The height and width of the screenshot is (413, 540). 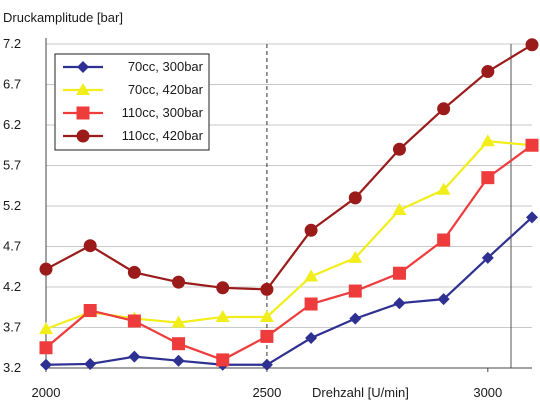 What do you see at coordinates (487, 392) in the screenshot?
I see `x-tick-label: 3000` at bounding box center [487, 392].